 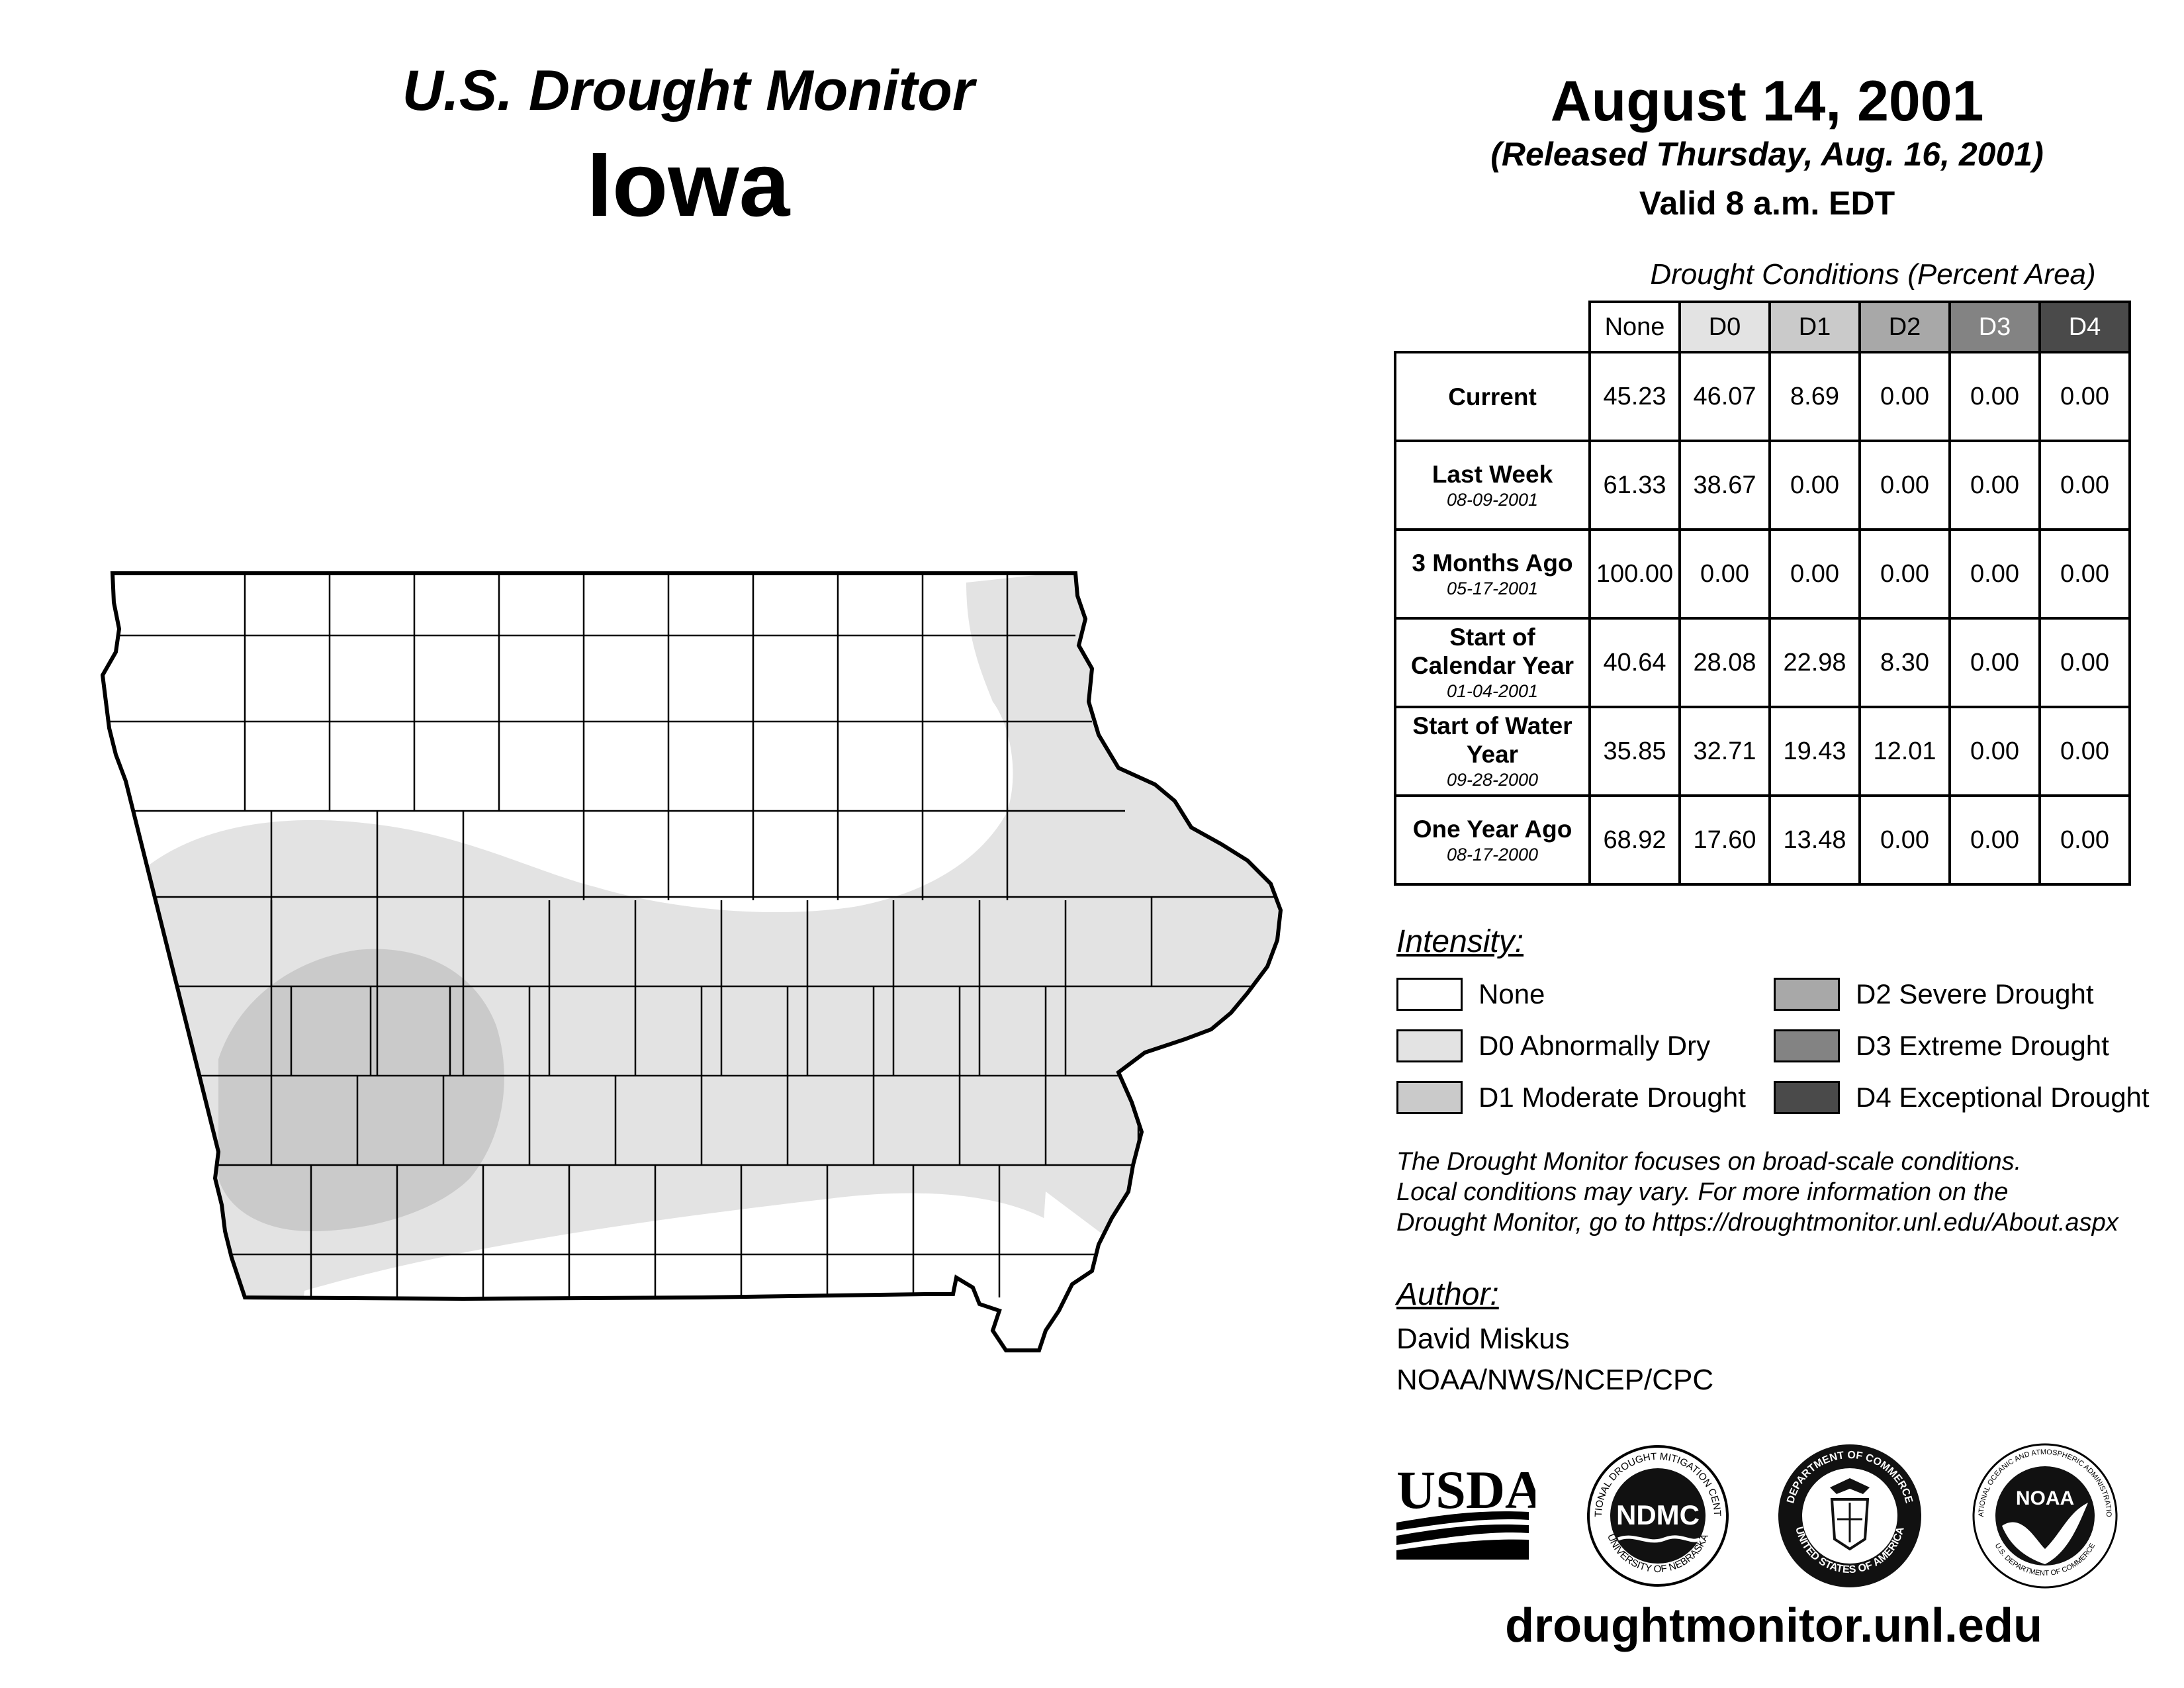 I want to click on table-caption: Drought Conditions (Percent Area), so click(x=1873, y=274).